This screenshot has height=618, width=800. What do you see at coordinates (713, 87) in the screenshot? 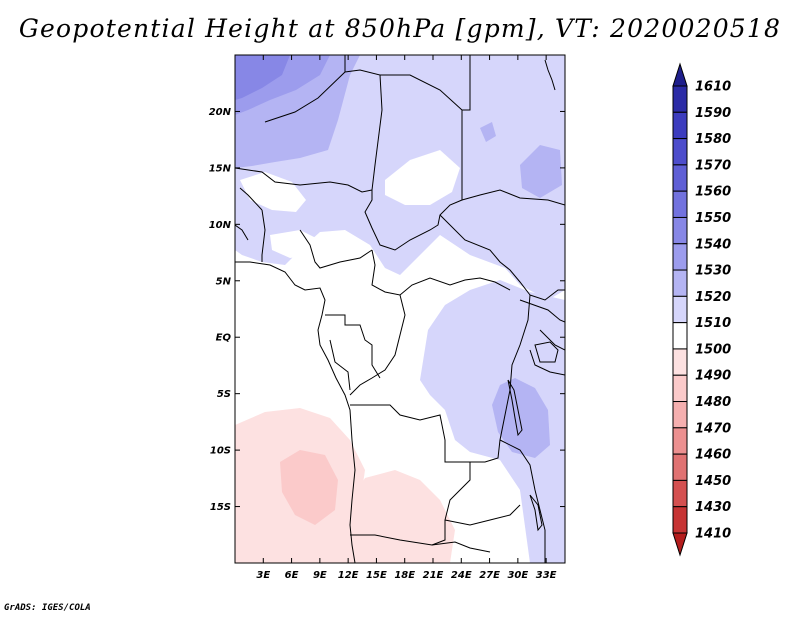
I see `colorbar-label: 1610` at bounding box center [713, 87].